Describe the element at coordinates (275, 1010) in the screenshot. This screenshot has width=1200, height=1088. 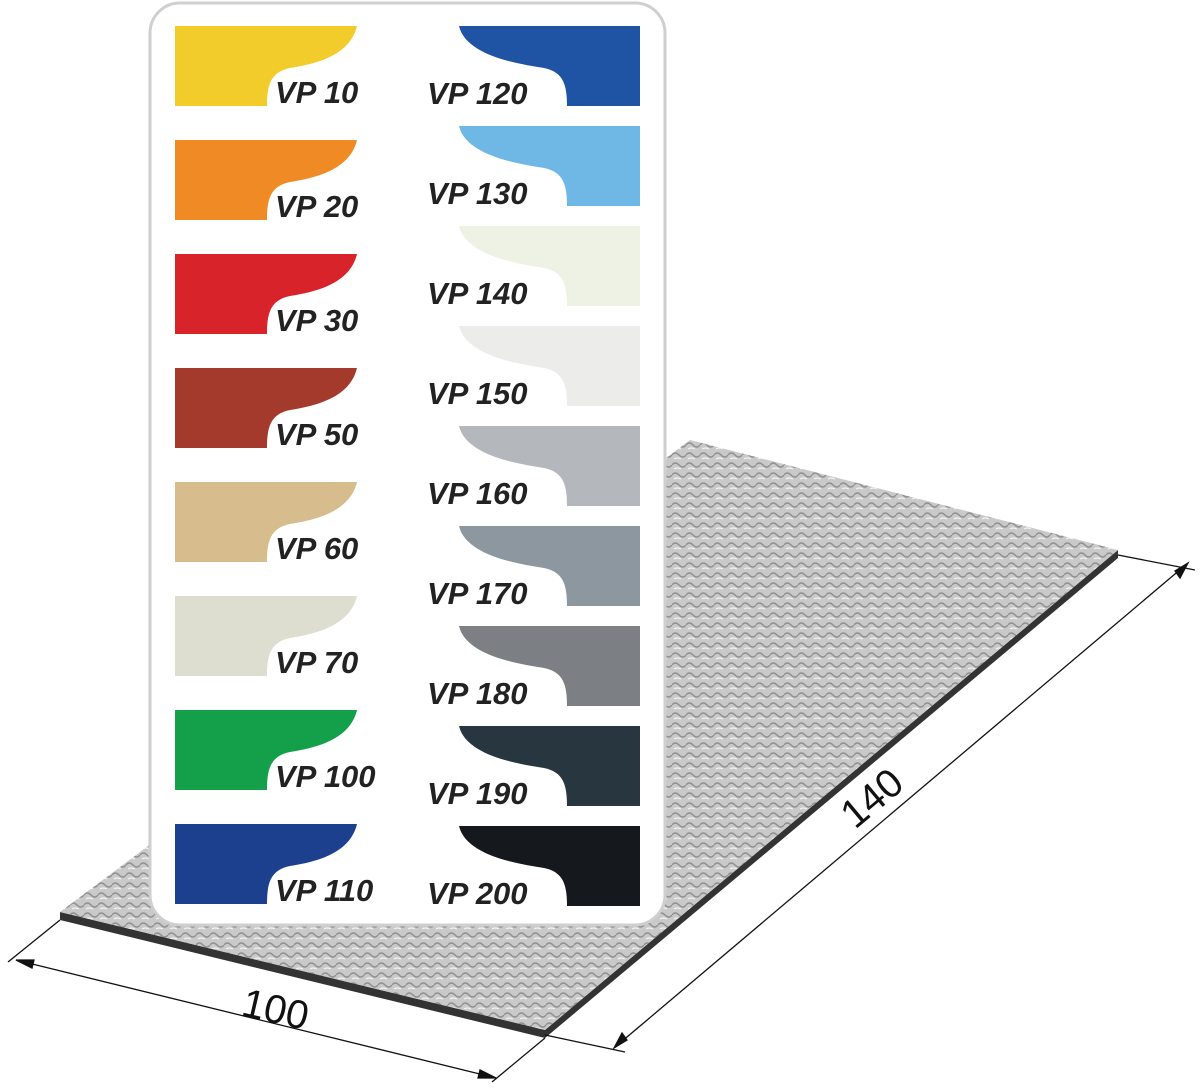
I see `width-dimension-label: 100` at that location.